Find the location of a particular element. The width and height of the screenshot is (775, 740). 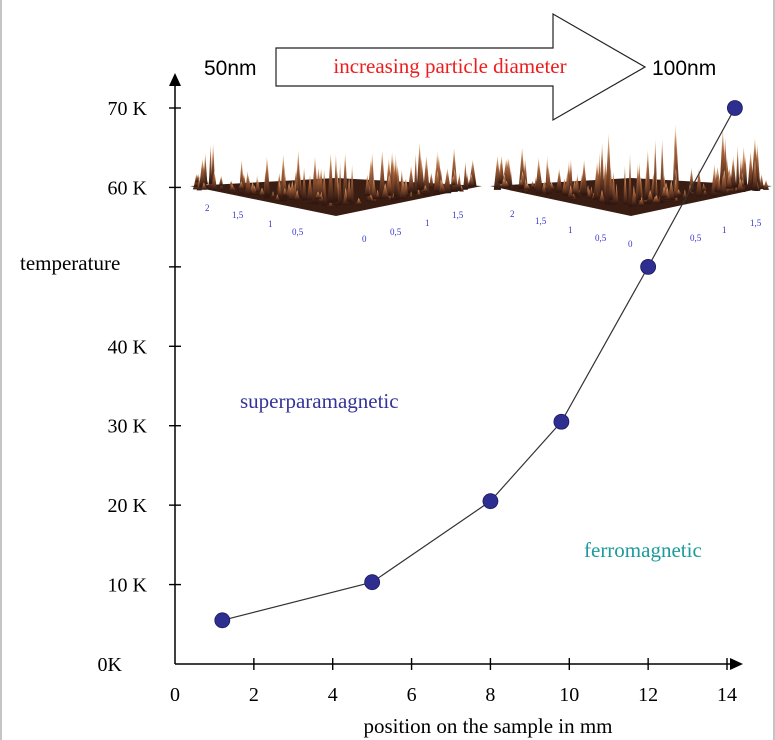

y-tick-label: 30 K is located at coordinates (128, 427).